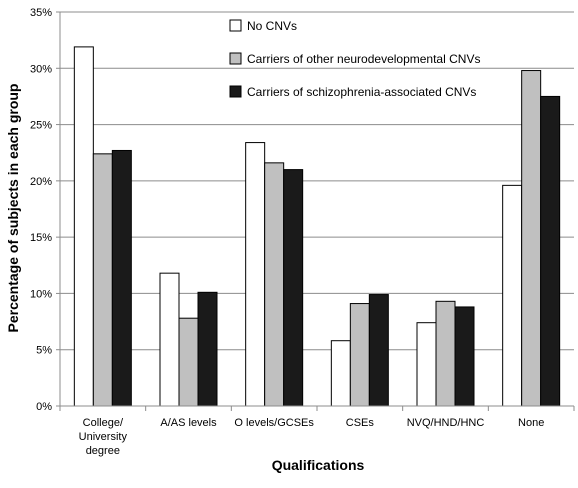 This screenshot has height=488, width=578. Describe the element at coordinates (41, 238) in the screenshot. I see `y-tick-label: 15%` at that location.